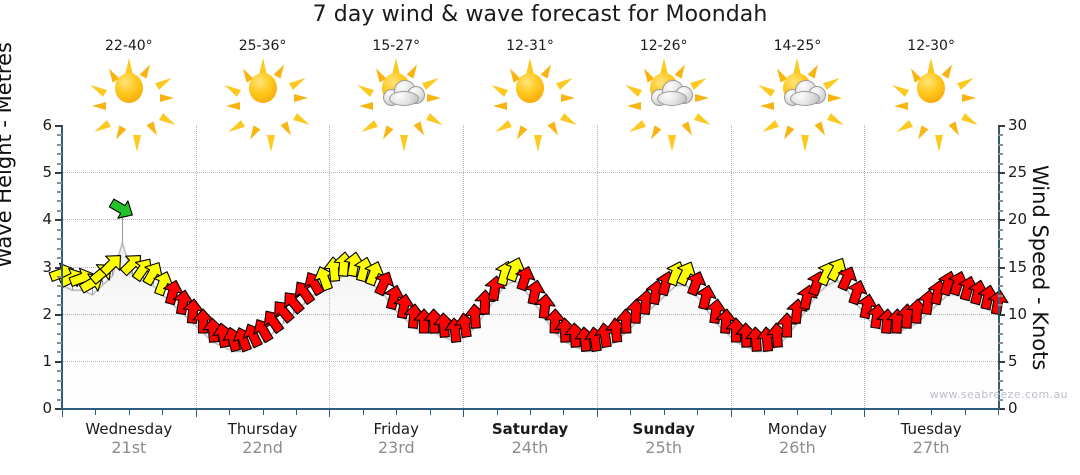  What do you see at coordinates (931, 447) in the screenshot?
I see `day-date: 27th` at bounding box center [931, 447].